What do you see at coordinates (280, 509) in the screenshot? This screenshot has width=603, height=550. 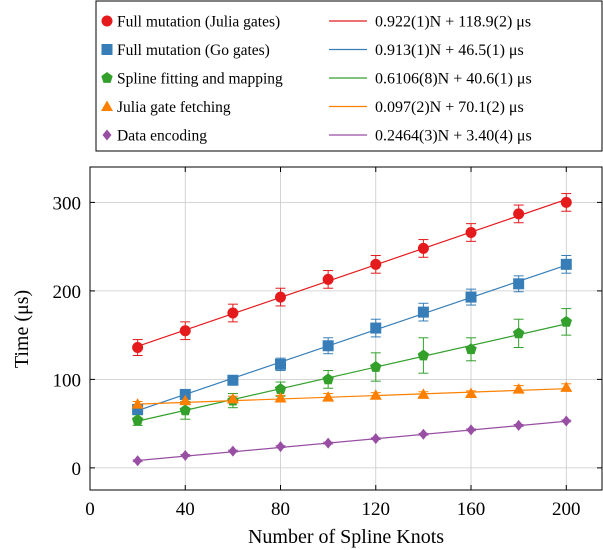 I see `x-tick-label: 80` at bounding box center [280, 509].